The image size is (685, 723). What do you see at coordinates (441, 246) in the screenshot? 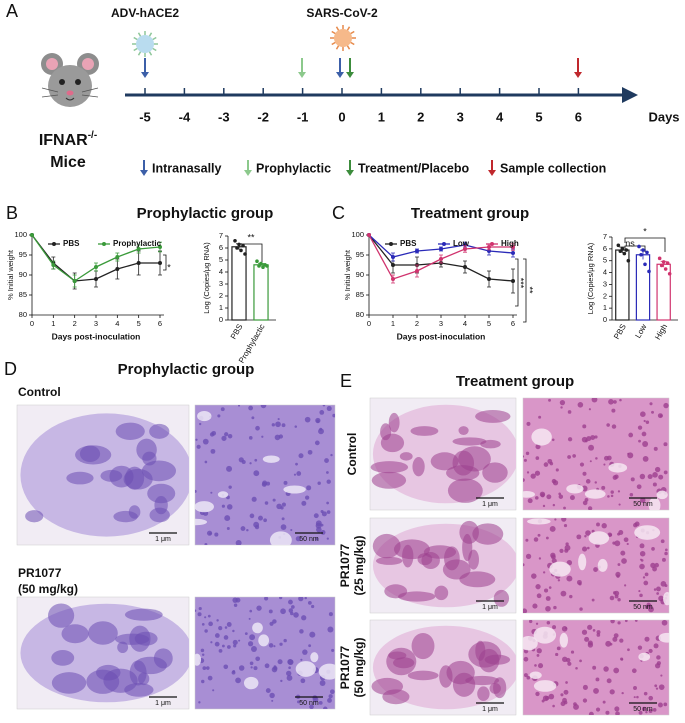
I see `series-line` at bounding box center [441, 246].